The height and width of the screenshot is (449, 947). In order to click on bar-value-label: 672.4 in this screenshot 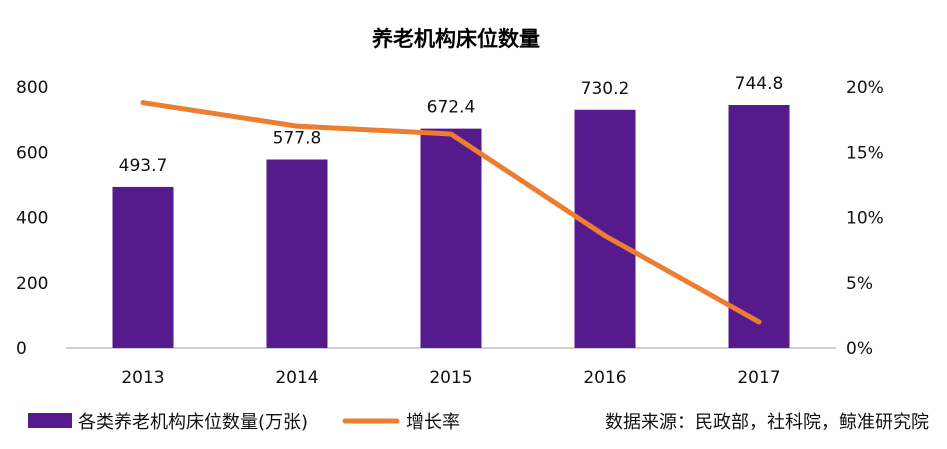, I will do `click(451, 108)`.